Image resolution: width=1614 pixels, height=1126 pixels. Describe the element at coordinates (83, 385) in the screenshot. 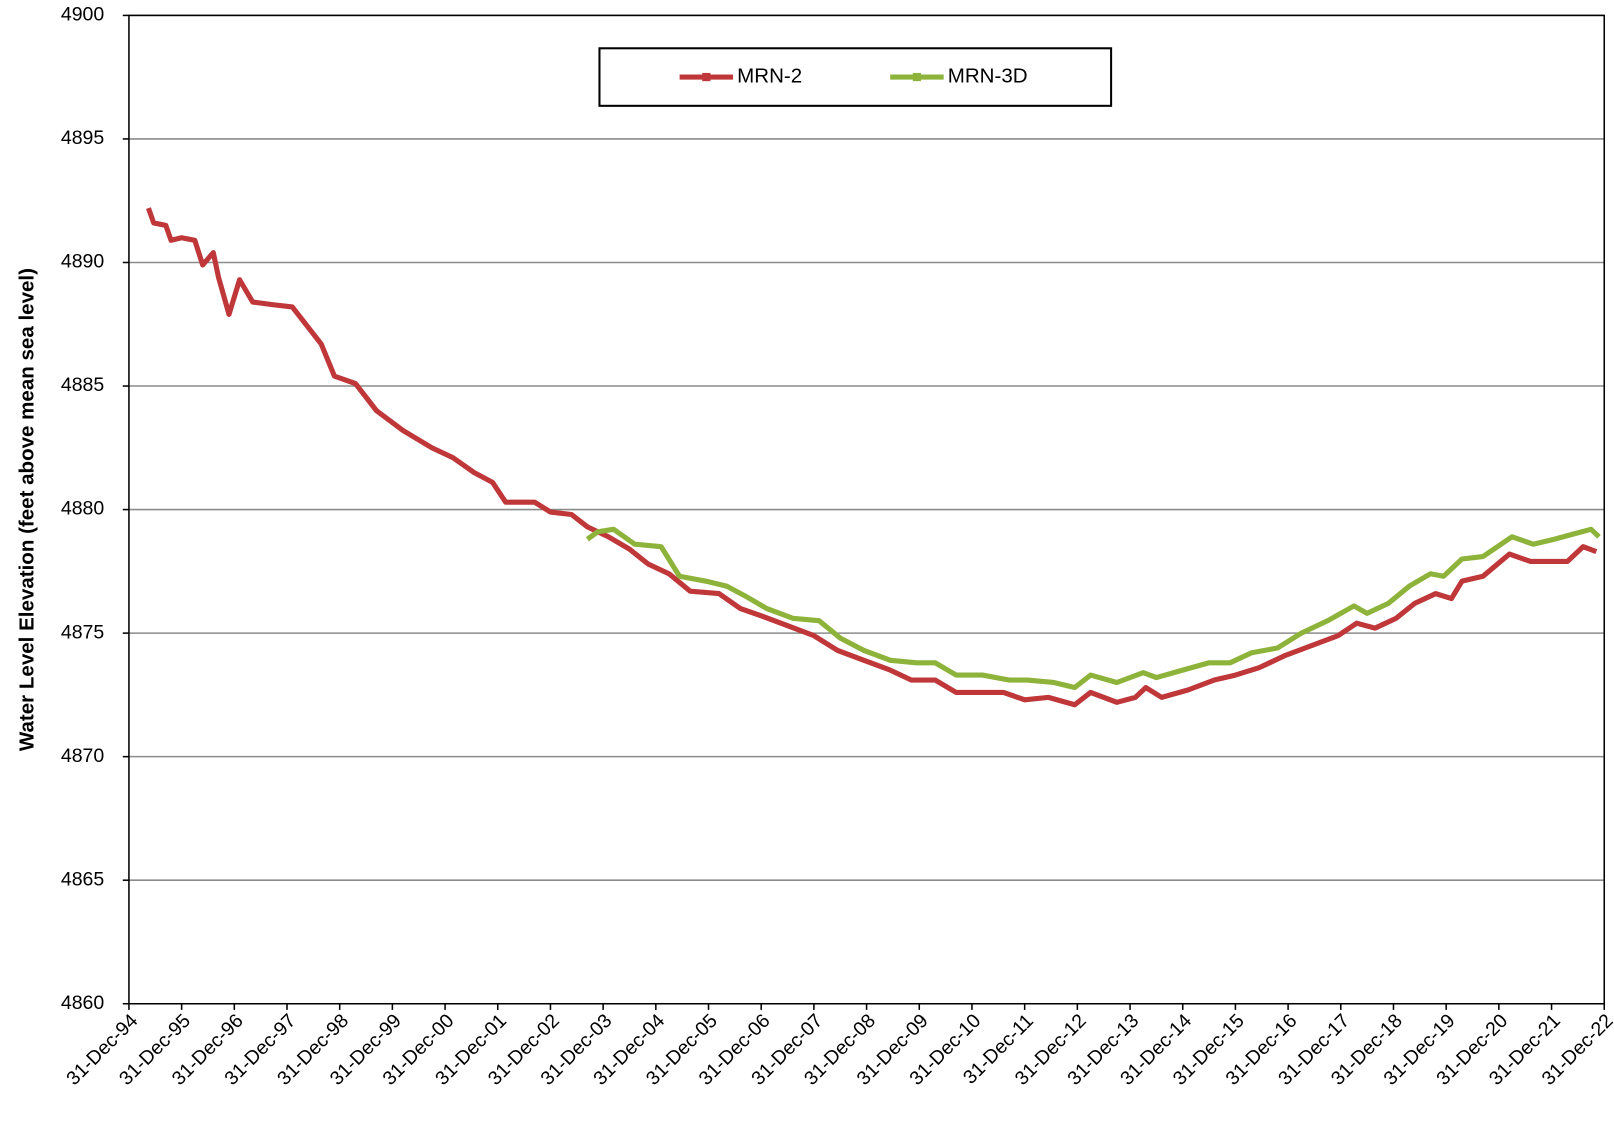

I see `y-tick-label: 4885` at that location.